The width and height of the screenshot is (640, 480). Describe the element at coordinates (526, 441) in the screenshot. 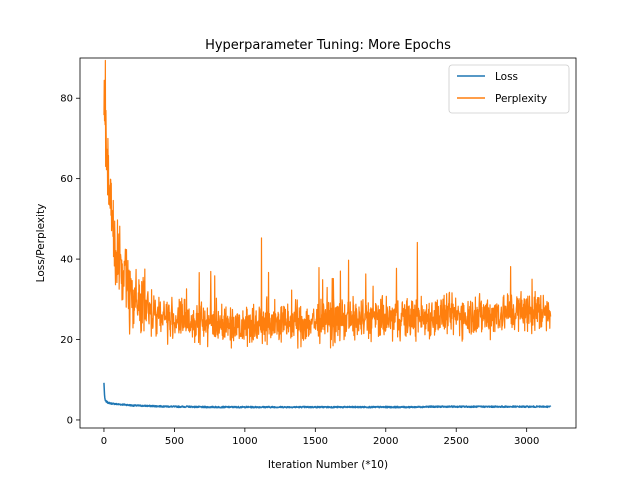

I see `x-tick-label: 3000` at that location.